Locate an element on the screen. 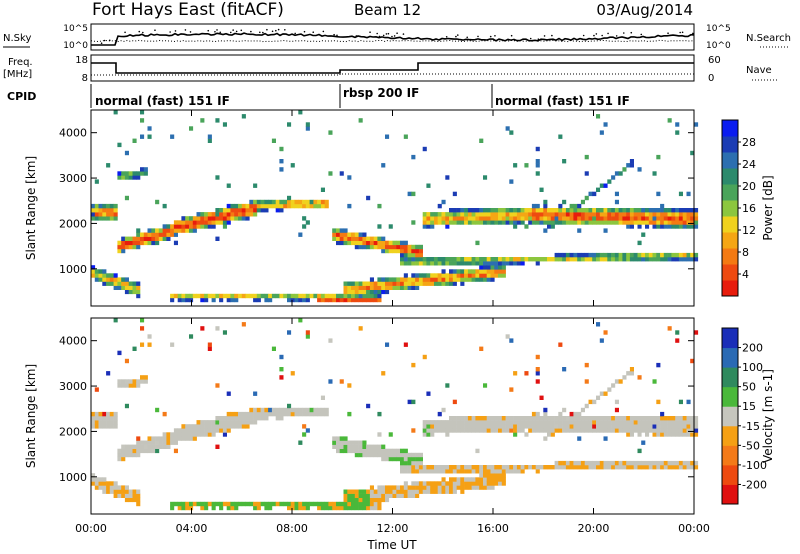  colorbar-tick-label: 15 is located at coordinates (749, 406).